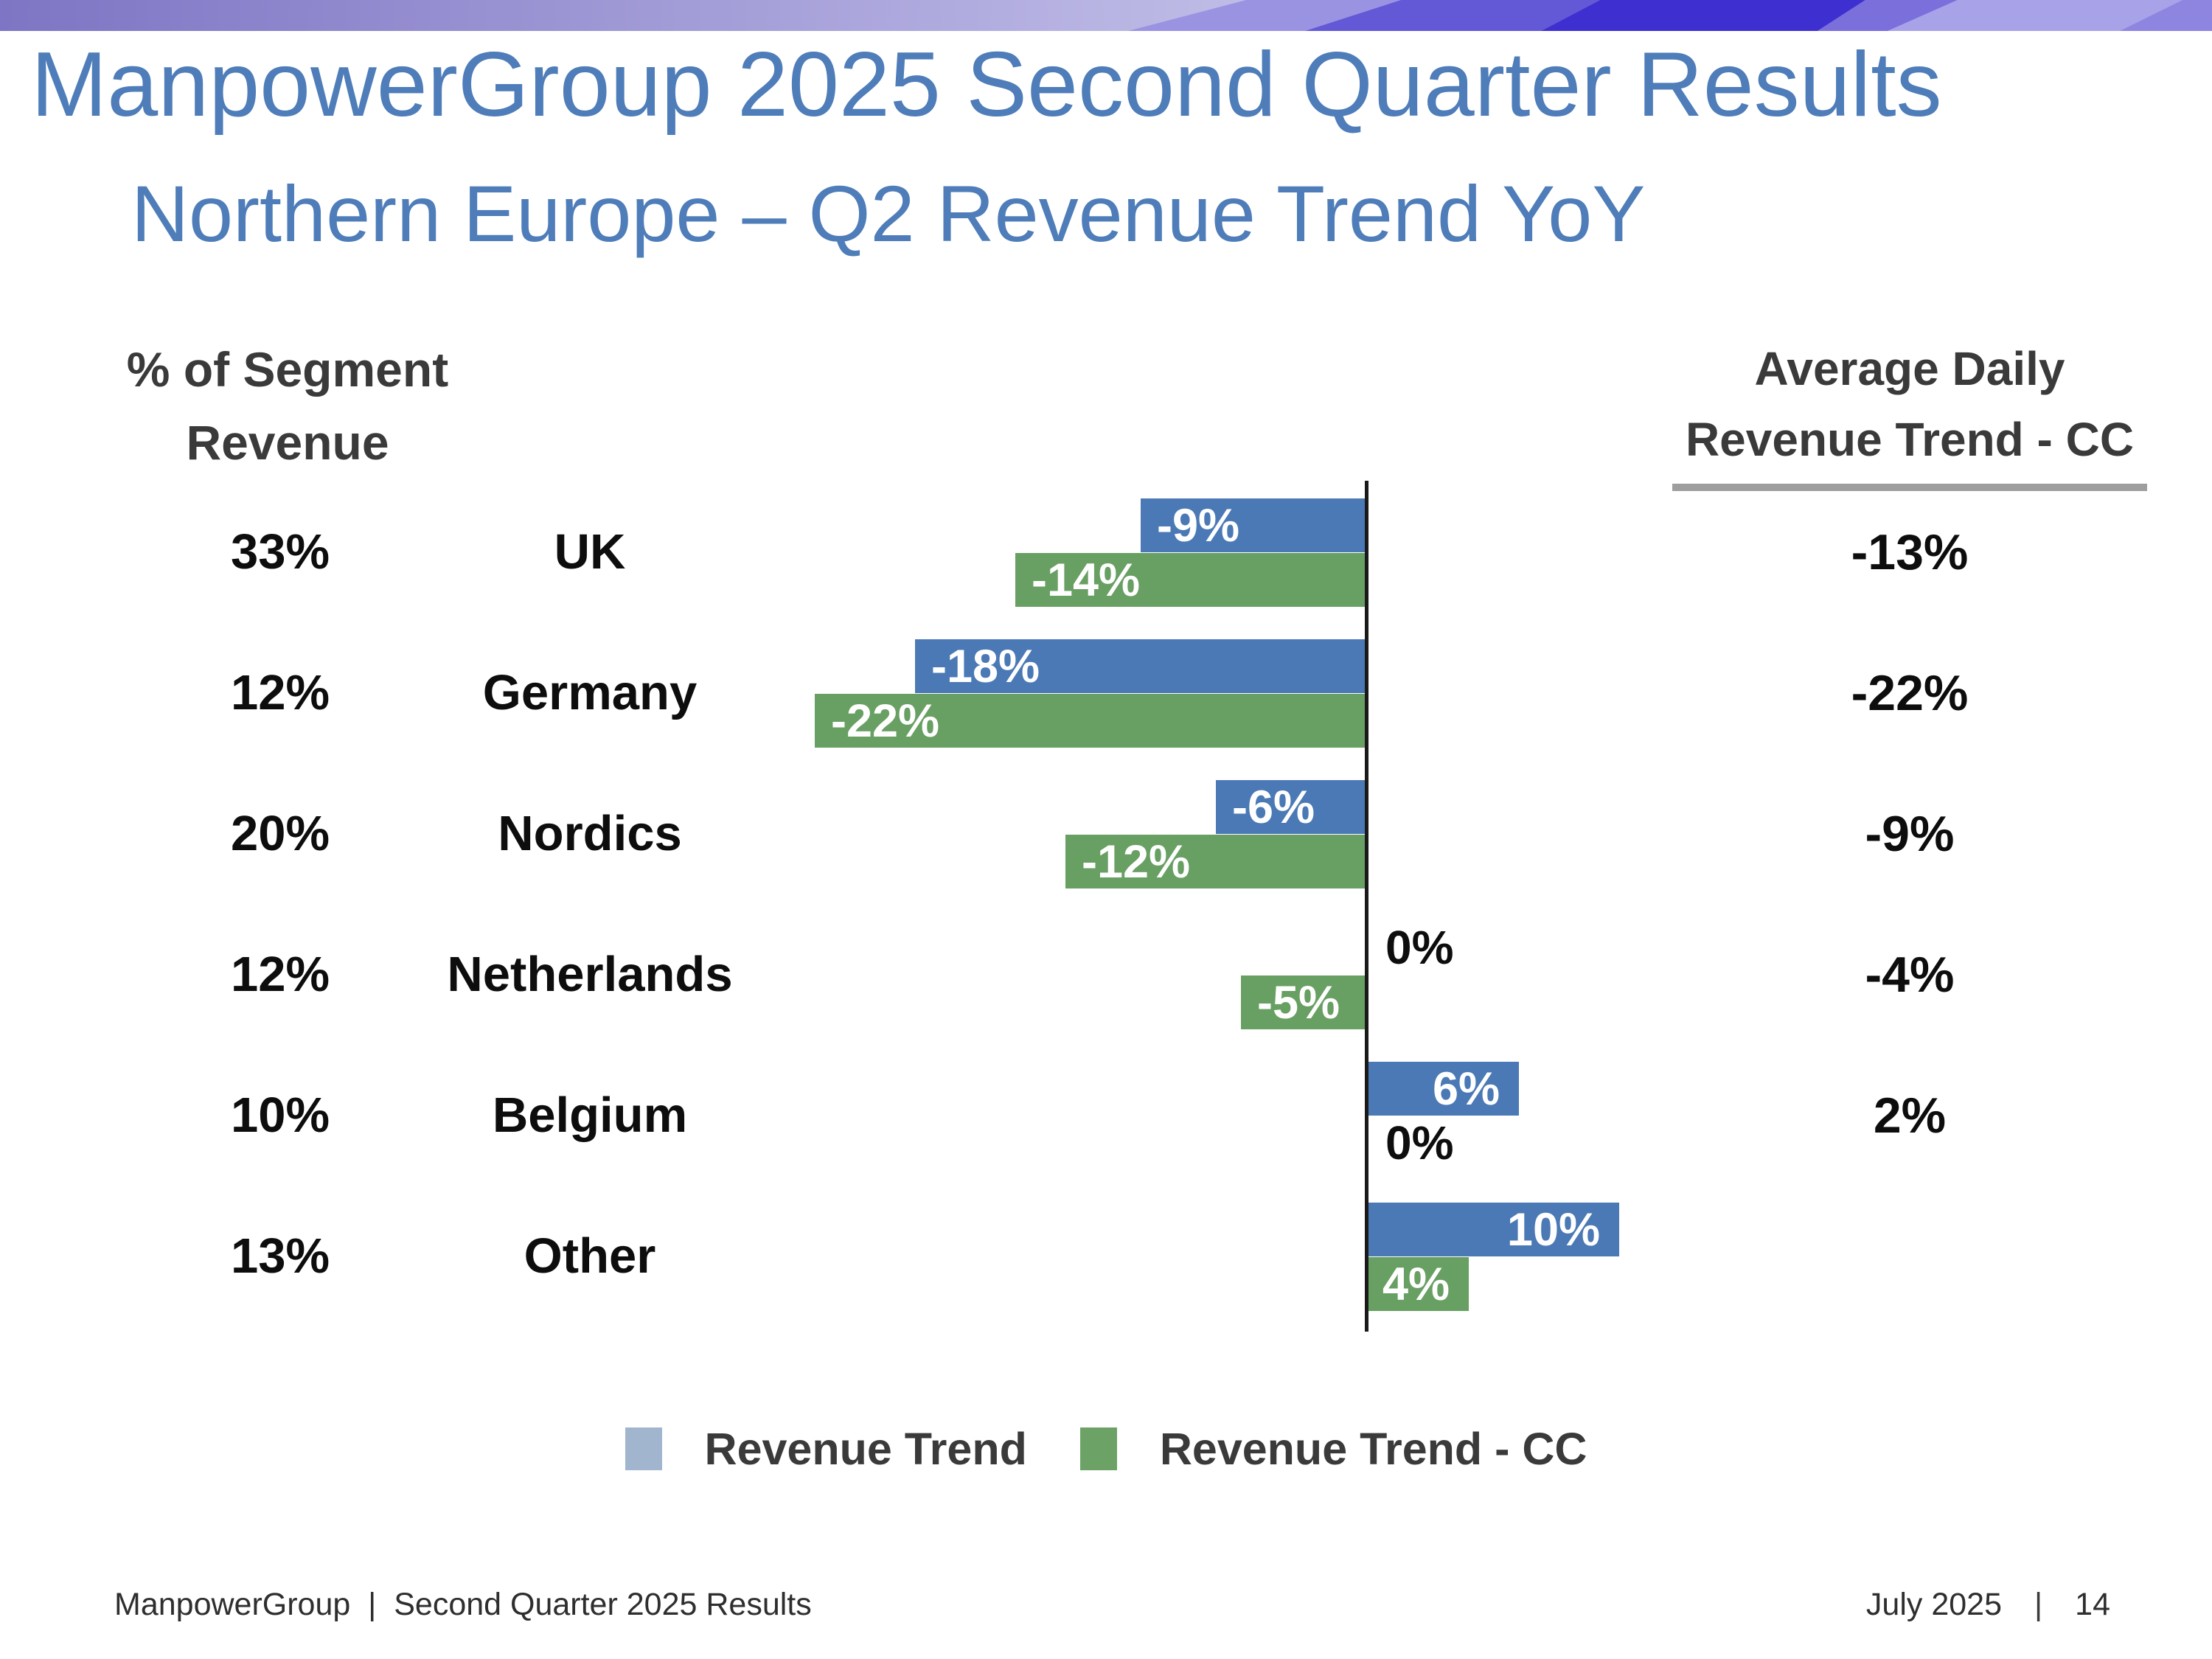  Describe the element at coordinates (1553, 1229) in the screenshot. I see `bar-value-label: 10%` at that location.